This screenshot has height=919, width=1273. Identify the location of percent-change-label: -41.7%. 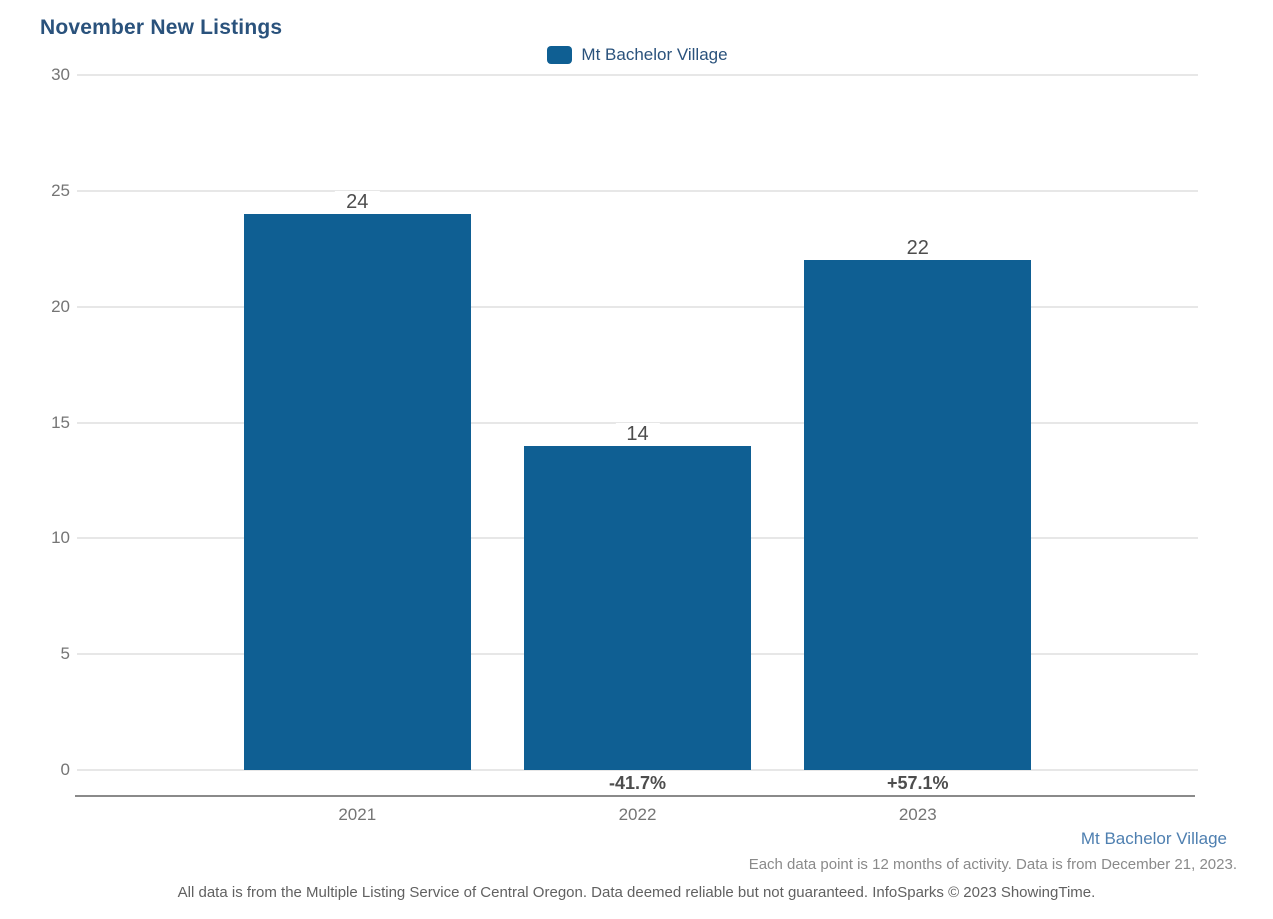
(637, 783).